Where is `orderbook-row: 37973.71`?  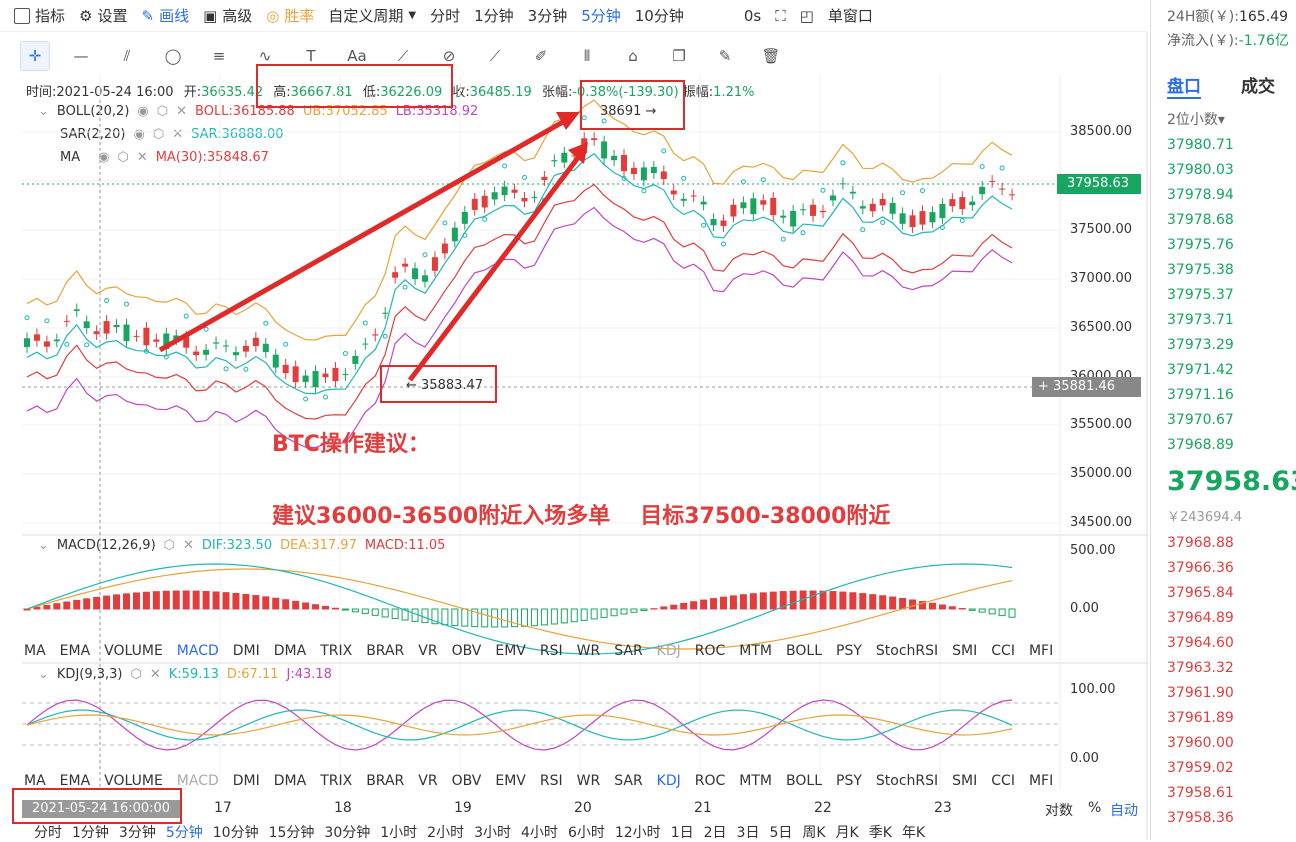
orderbook-row: 37973.71 is located at coordinates (1200, 320).